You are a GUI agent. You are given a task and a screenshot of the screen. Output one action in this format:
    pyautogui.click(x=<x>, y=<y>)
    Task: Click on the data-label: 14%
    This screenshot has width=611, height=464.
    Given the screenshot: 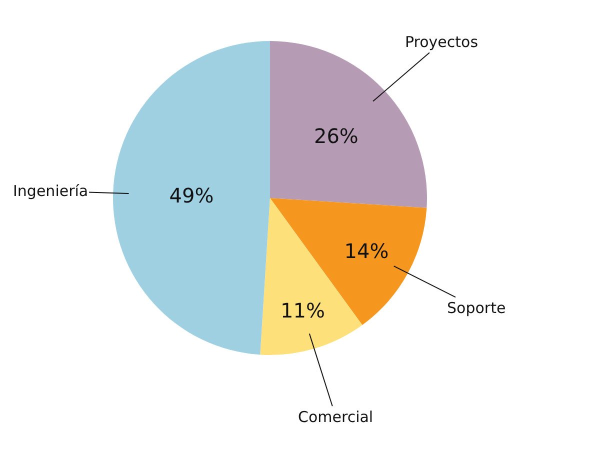 What is the action you would take?
    pyautogui.click(x=366, y=251)
    